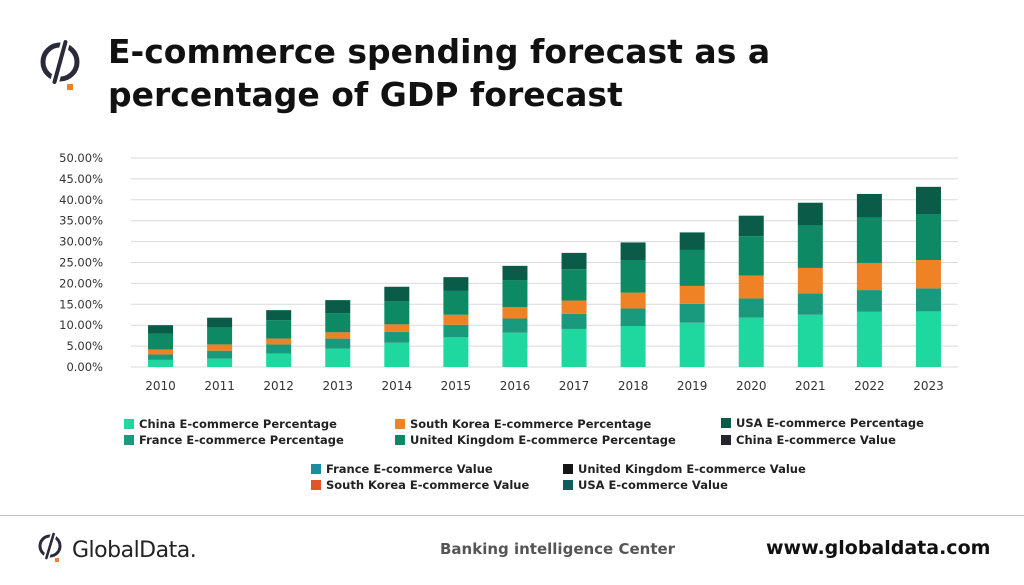 Image resolution: width=1024 pixels, height=585 pixels. I want to click on legend-item-france-percentage: France E-commerce Percentage, so click(234, 440).